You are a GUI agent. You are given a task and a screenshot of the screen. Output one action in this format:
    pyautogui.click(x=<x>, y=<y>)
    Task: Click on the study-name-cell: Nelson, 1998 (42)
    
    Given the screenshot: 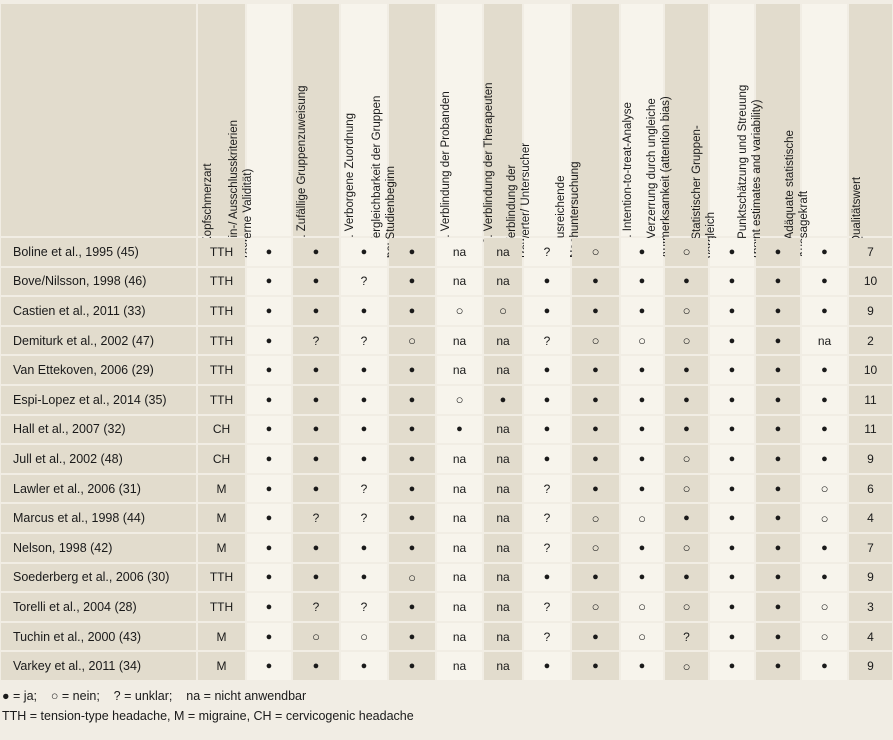 What is the action you would take?
    pyautogui.click(x=98, y=548)
    